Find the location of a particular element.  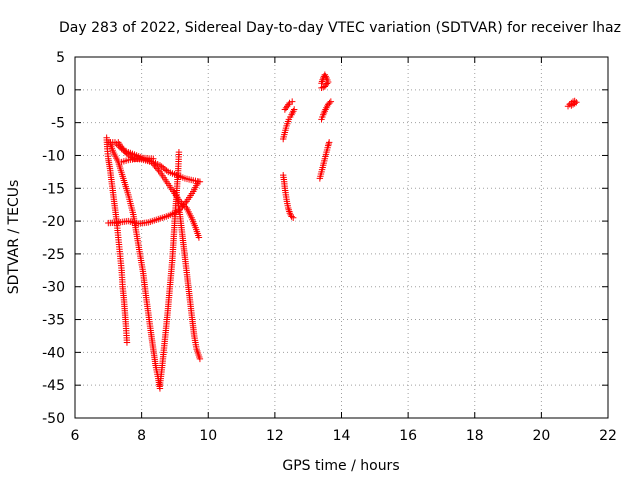

y-tick-label: -40 is located at coordinates (53, 353).